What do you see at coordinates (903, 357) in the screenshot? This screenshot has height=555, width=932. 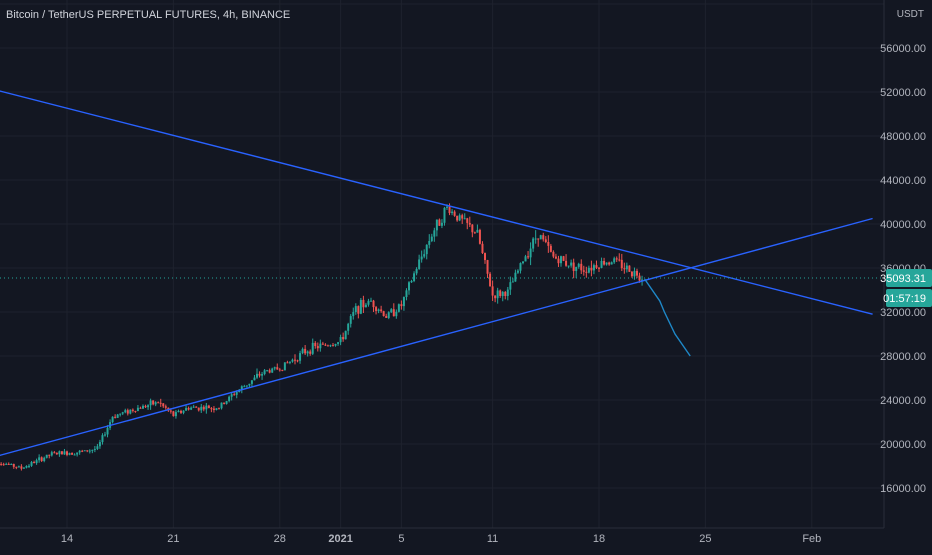 I see `price-tick-label: 28000.00` at bounding box center [903, 357].